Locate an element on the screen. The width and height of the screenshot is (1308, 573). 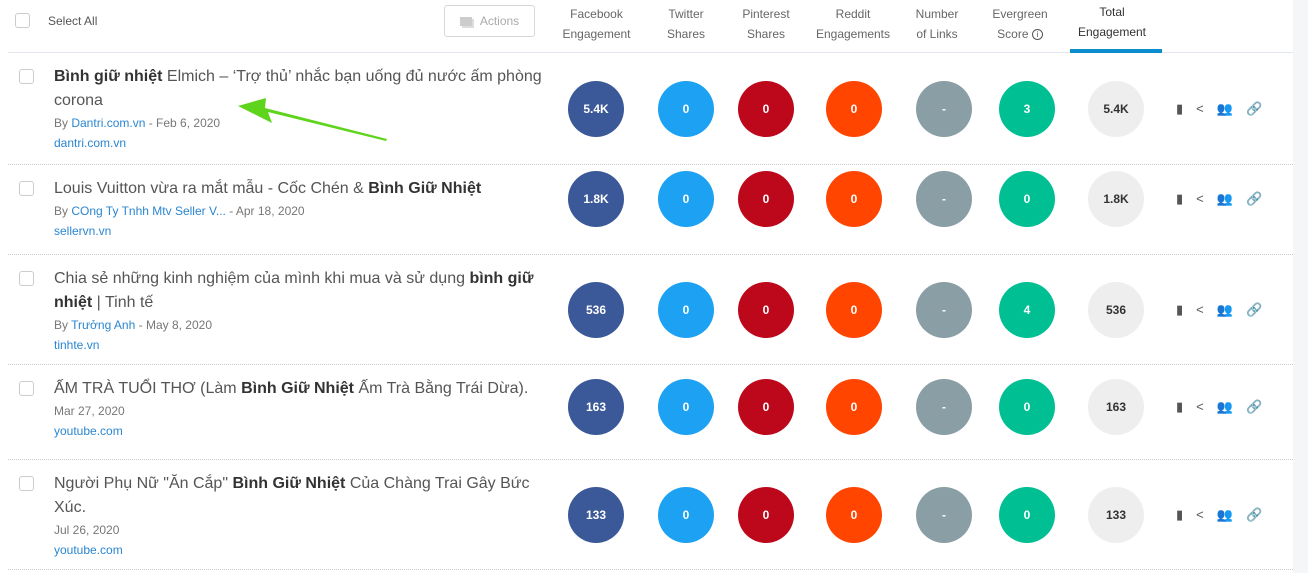
total-metric: 536 is located at coordinates (1116, 310).